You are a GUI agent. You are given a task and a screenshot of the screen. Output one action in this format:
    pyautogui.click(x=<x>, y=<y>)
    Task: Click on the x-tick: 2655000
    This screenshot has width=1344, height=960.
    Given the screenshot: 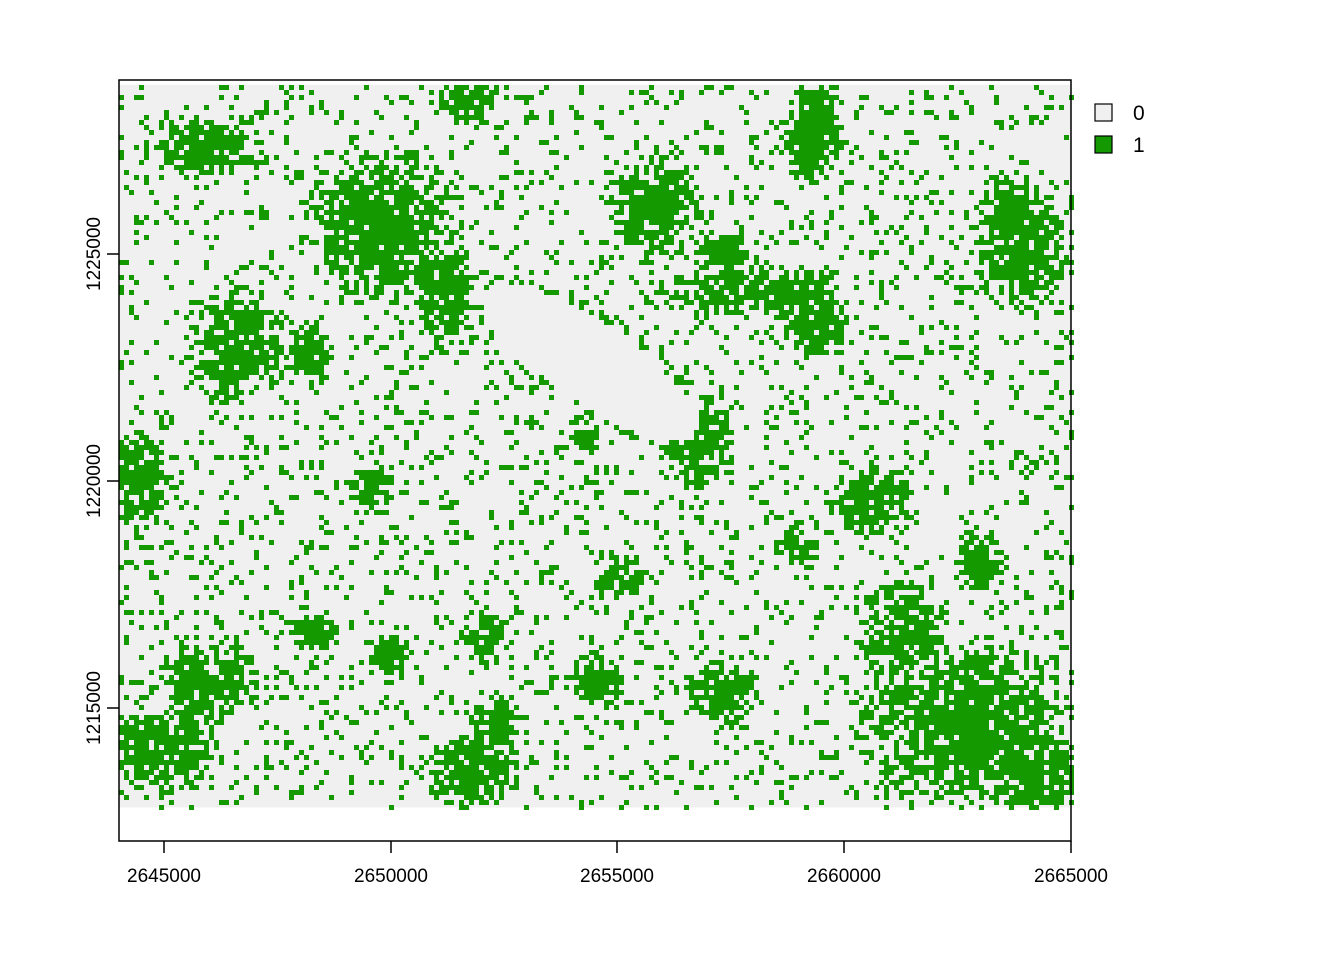 What is the action you would take?
    pyautogui.click(x=617, y=864)
    